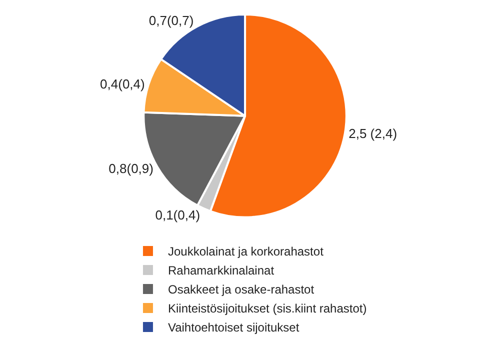 This screenshot has height=347, width=497. What do you see at coordinates (241, 289) in the screenshot?
I see `legend-label: Osakkeet ja osake-rahastot` at bounding box center [241, 289].